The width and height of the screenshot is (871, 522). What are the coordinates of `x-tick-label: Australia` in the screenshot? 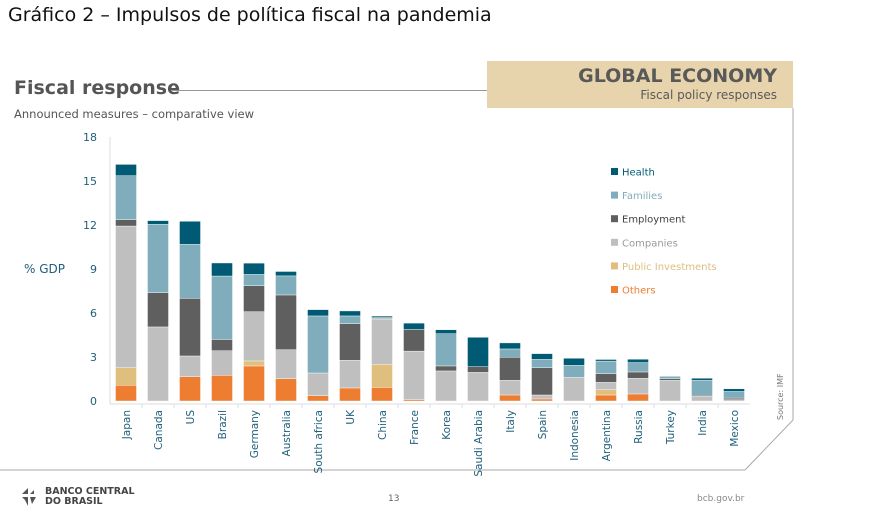 It's located at (287, 433).